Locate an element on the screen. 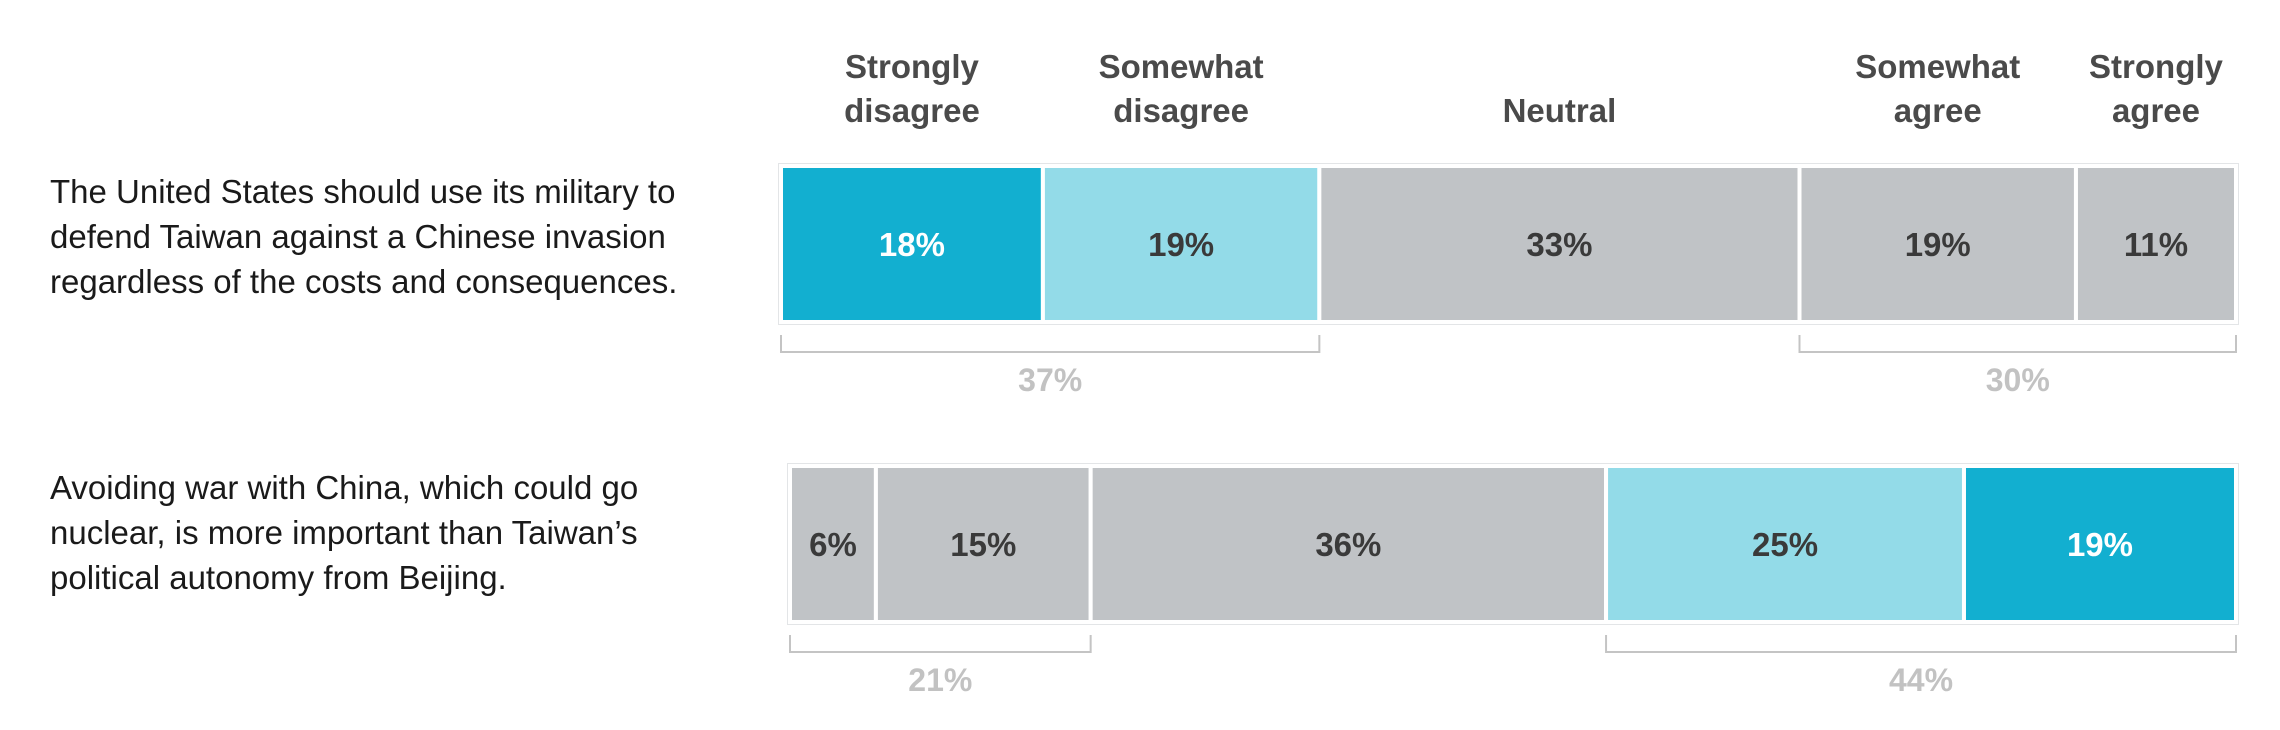  segment-value-label: 6% is located at coordinates (833, 544).